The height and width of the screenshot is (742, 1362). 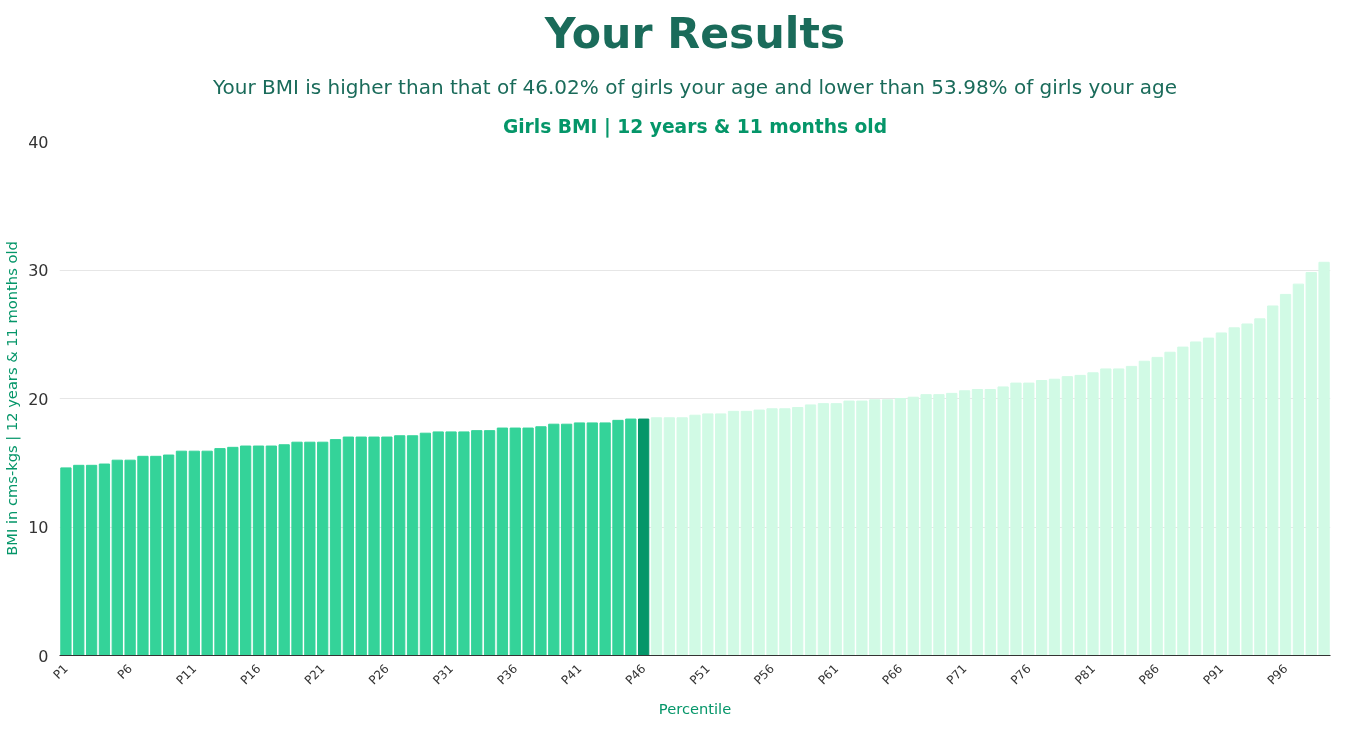 I want to click on x-tick-label: P51, so click(x=699, y=674).